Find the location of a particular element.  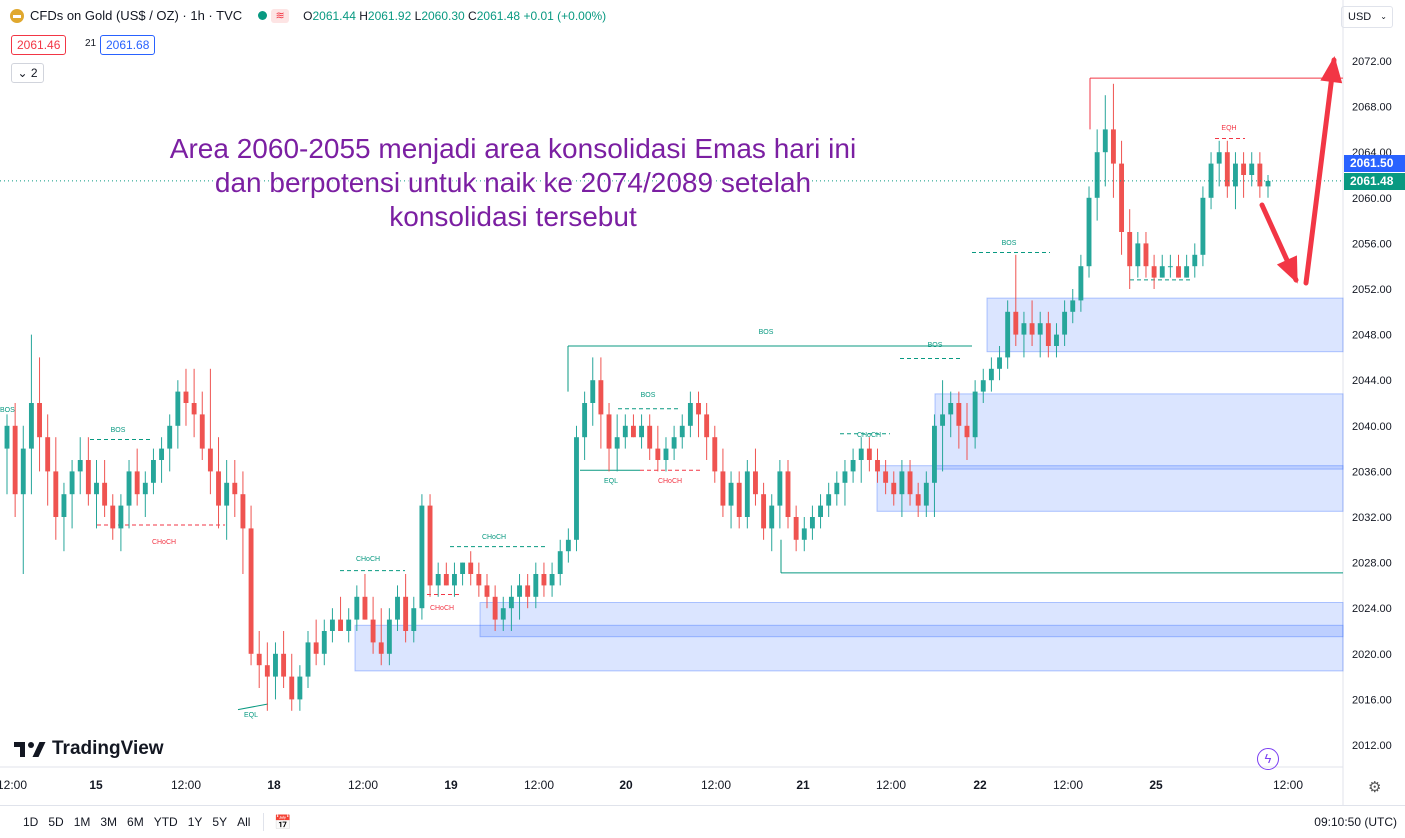

currency-select: ⌄ USD is located at coordinates (1367, 17).